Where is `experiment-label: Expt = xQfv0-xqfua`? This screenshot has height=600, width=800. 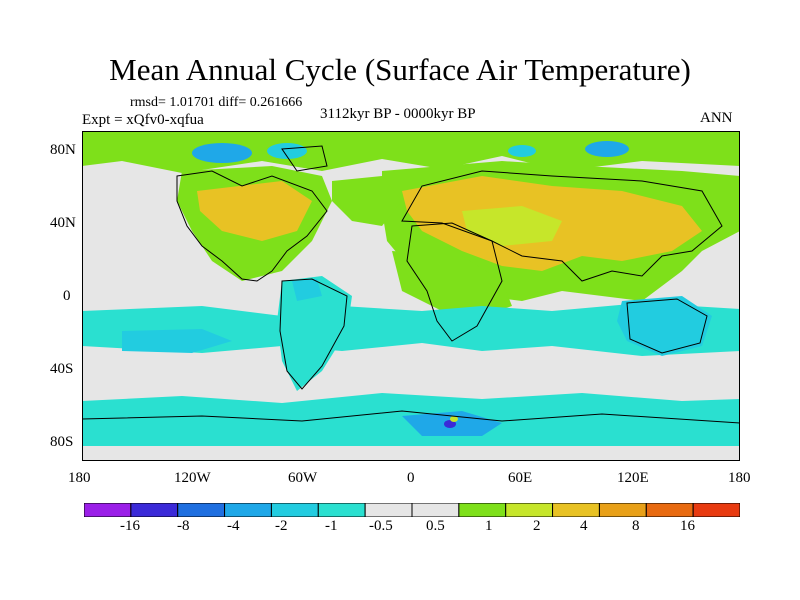
experiment-label: Expt = xQfv0-xqfua is located at coordinates (143, 120).